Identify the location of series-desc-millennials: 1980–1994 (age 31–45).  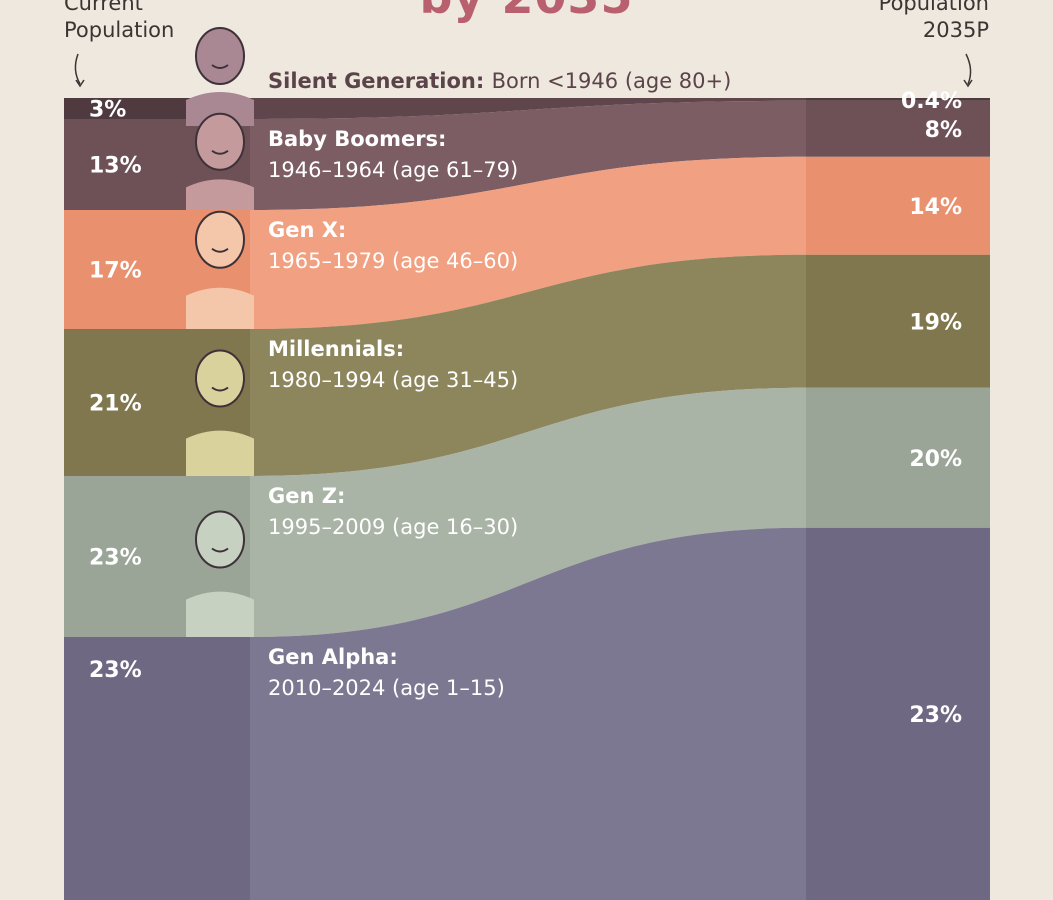
(393, 380).